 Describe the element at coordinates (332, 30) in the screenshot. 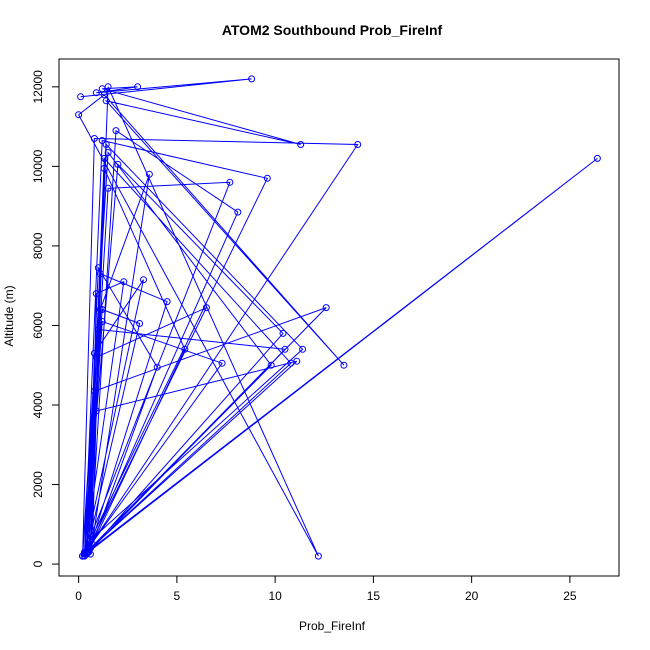

I see `chart-title: ATOM2 Southbound Prob_FireInf` at that location.